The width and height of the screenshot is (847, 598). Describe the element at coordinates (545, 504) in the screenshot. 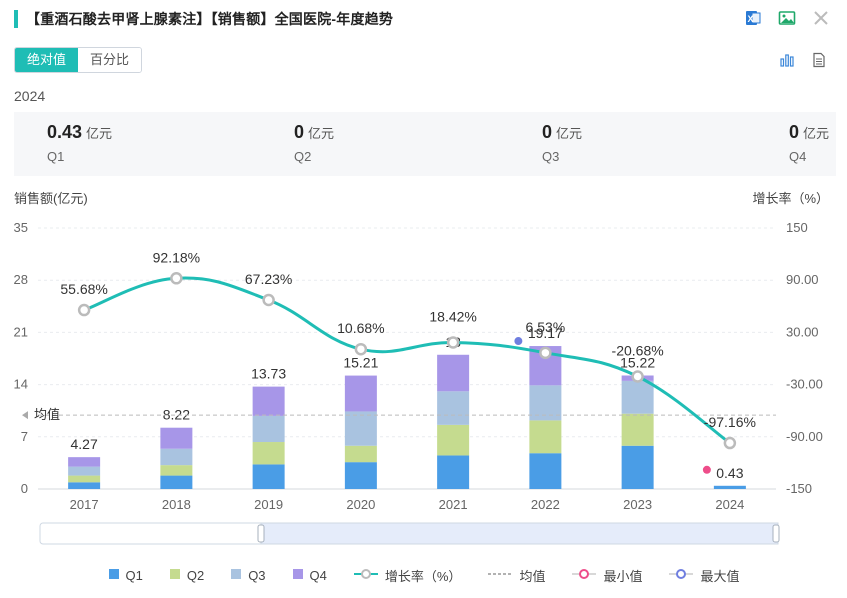

I see `x-tick-label: 2022` at that location.